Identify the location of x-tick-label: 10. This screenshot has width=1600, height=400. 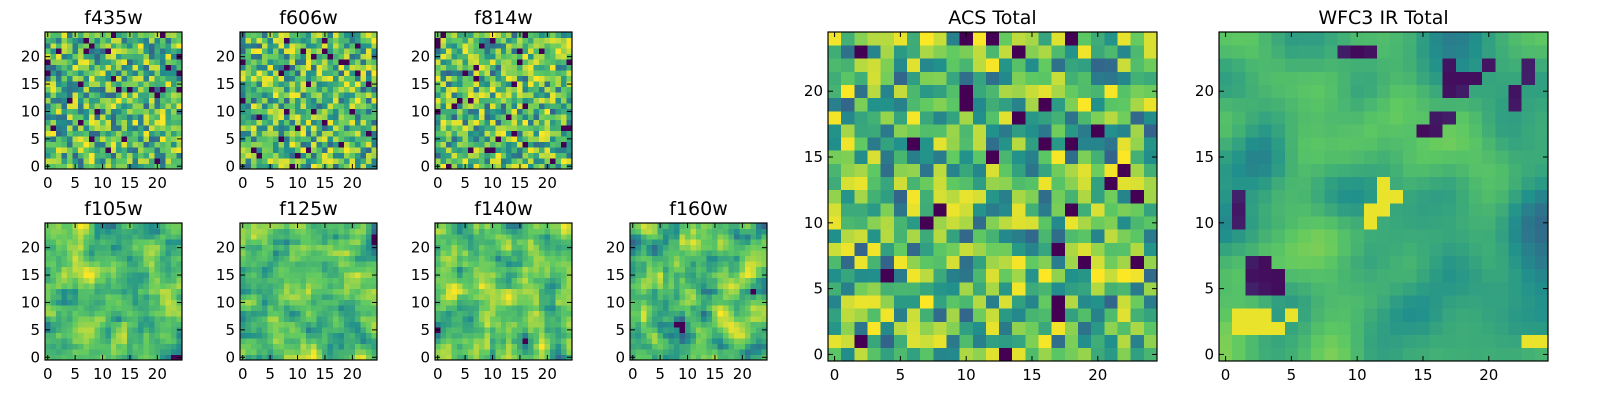
(492, 374).